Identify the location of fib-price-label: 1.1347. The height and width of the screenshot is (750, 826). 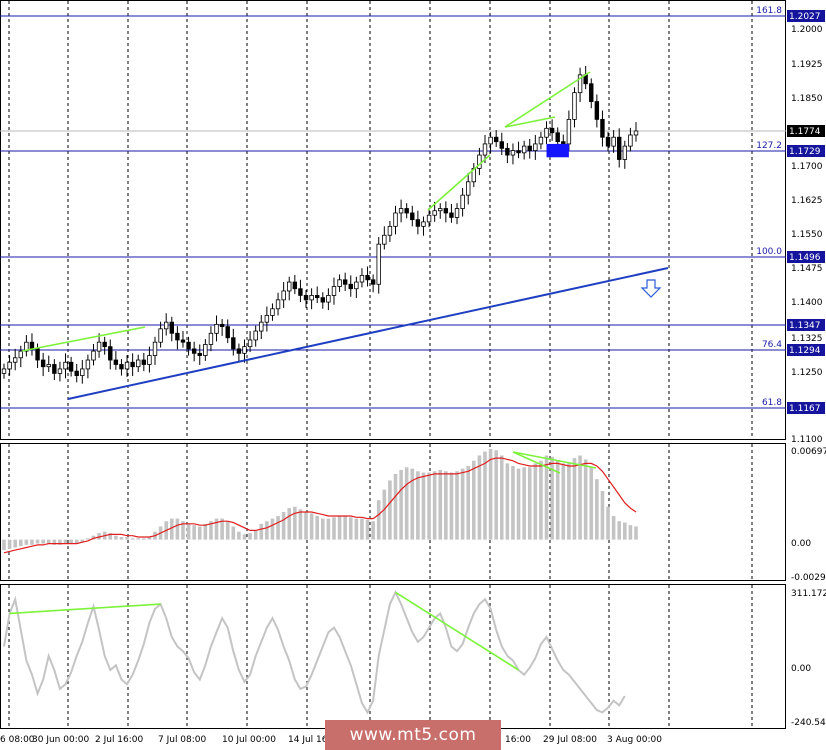
(805, 326).